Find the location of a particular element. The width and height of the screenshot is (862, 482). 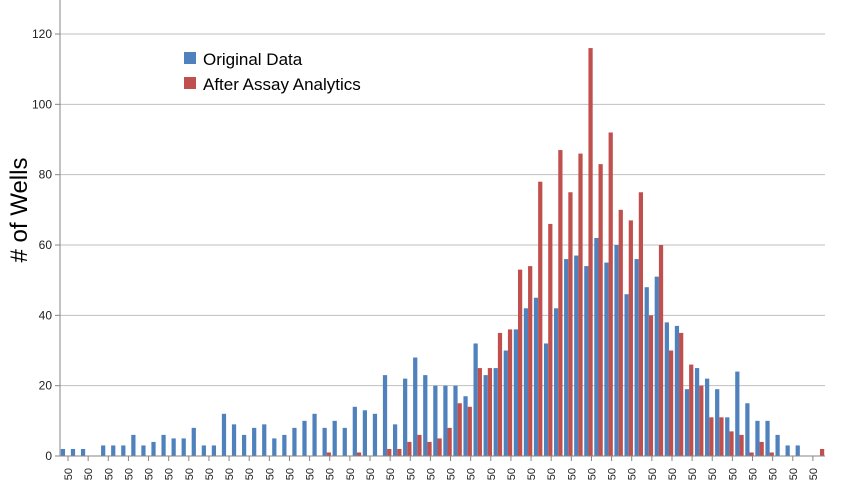

y-tick-label: 100 is located at coordinates (42, 104).